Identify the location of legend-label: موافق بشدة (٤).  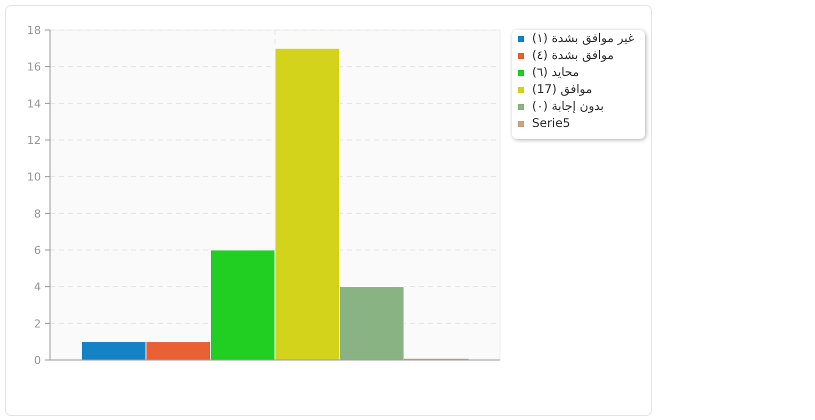
(573, 55).